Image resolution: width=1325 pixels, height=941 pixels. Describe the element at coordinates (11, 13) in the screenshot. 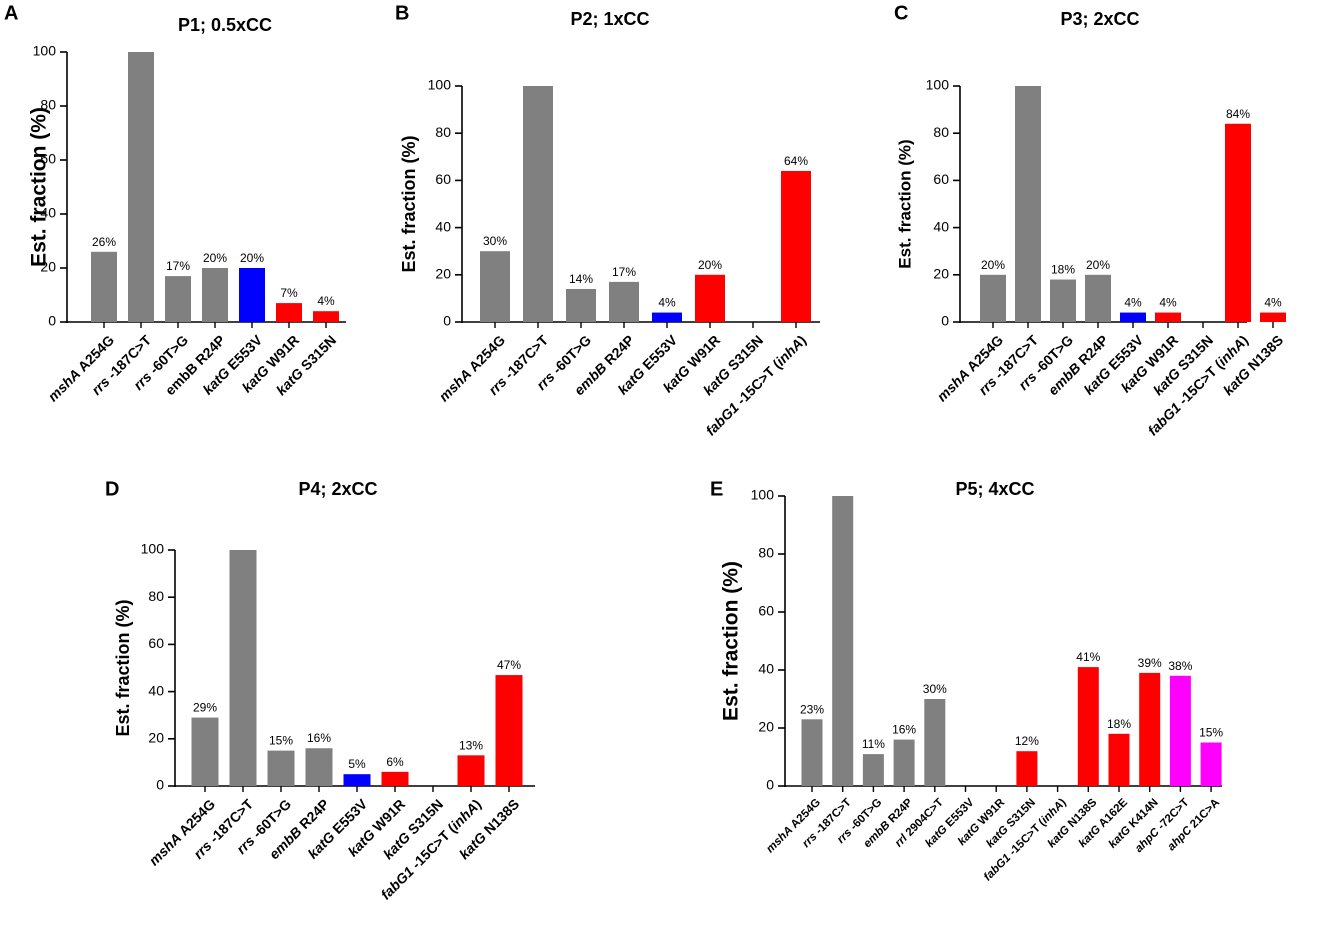

I see `panel-letter: A` at that location.